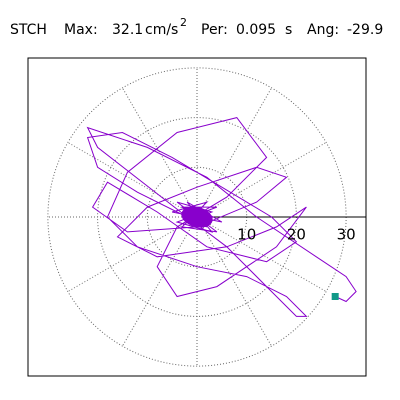 This screenshot has width=400, height=400. Describe the element at coordinates (296, 235) in the screenshot. I see `range-label: 20` at that location.